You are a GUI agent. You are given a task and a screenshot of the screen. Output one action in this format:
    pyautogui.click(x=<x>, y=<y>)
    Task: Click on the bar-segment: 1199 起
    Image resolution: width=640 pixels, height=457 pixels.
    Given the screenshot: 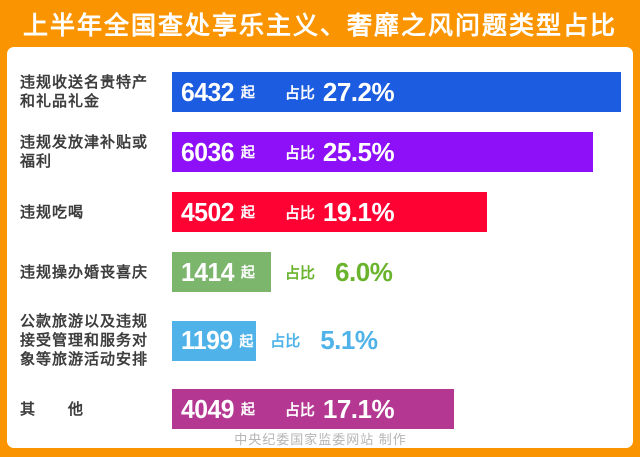 What is the action you would take?
    pyautogui.click(x=214, y=340)
    